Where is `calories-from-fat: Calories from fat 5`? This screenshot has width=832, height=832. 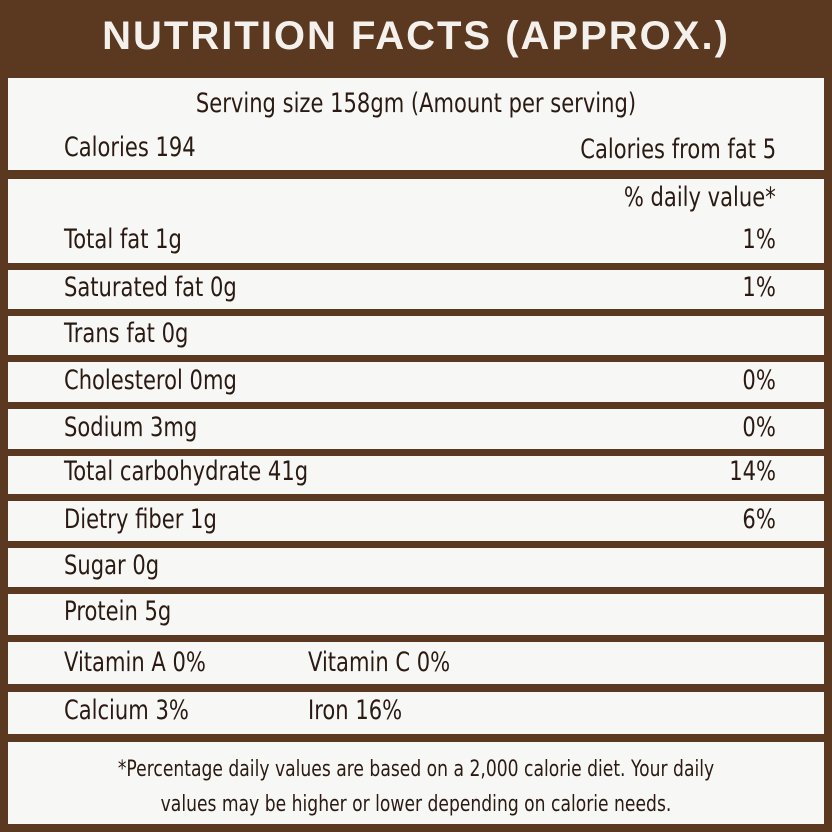 calories-from-fat: Calories from fat 5 is located at coordinates (678, 149).